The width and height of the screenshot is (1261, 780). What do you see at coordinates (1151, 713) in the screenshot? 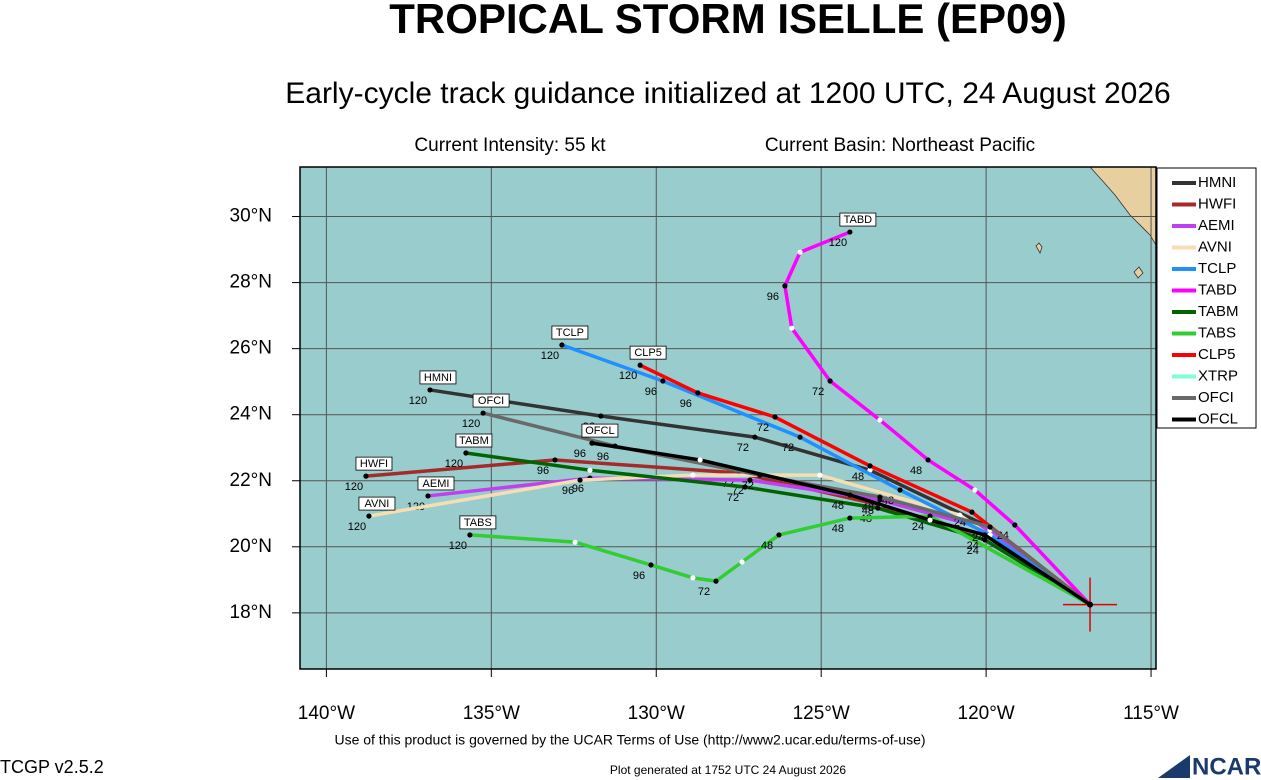
I see `x-tick-label: 115°W` at bounding box center [1151, 713].